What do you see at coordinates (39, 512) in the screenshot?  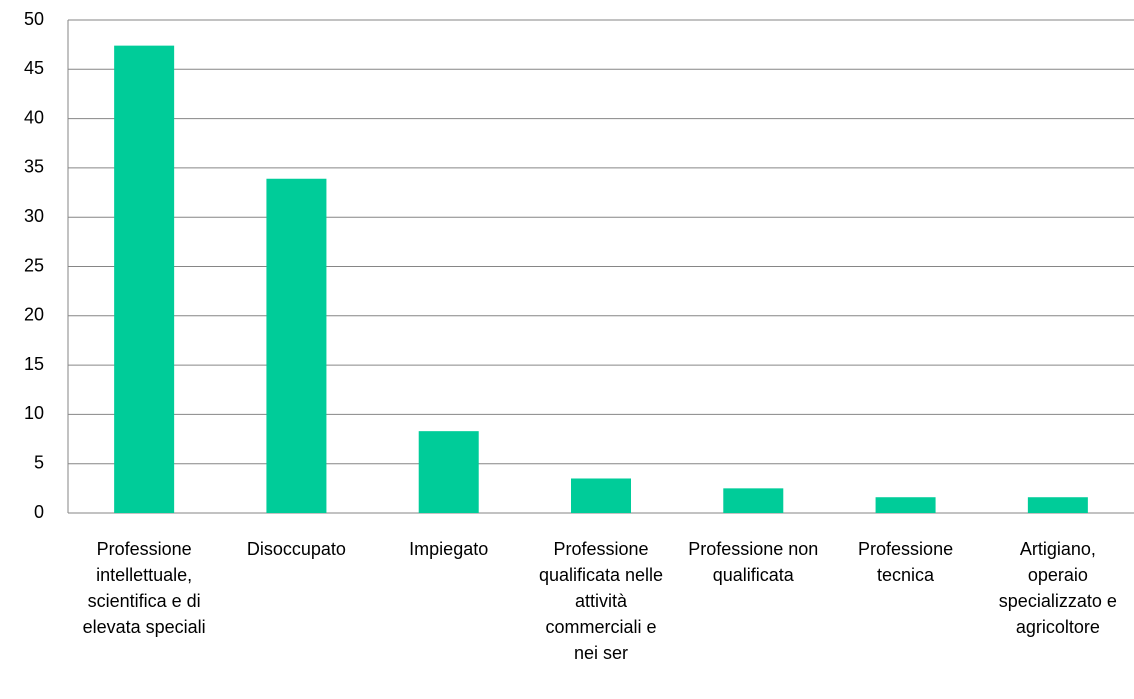 I see `y-tick-label: 0` at bounding box center [39, 512].